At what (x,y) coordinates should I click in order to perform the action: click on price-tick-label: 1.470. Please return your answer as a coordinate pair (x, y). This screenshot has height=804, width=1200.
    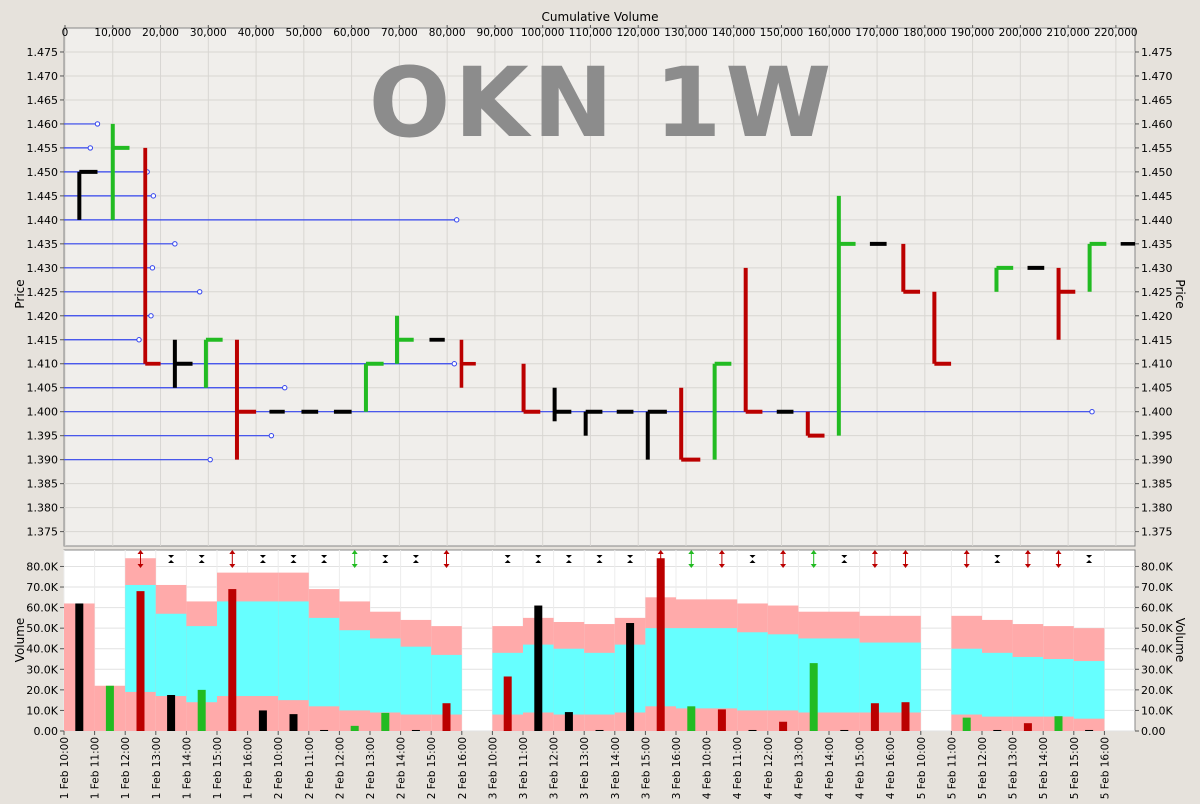
    Looking at the image, I should click on (43, 76).